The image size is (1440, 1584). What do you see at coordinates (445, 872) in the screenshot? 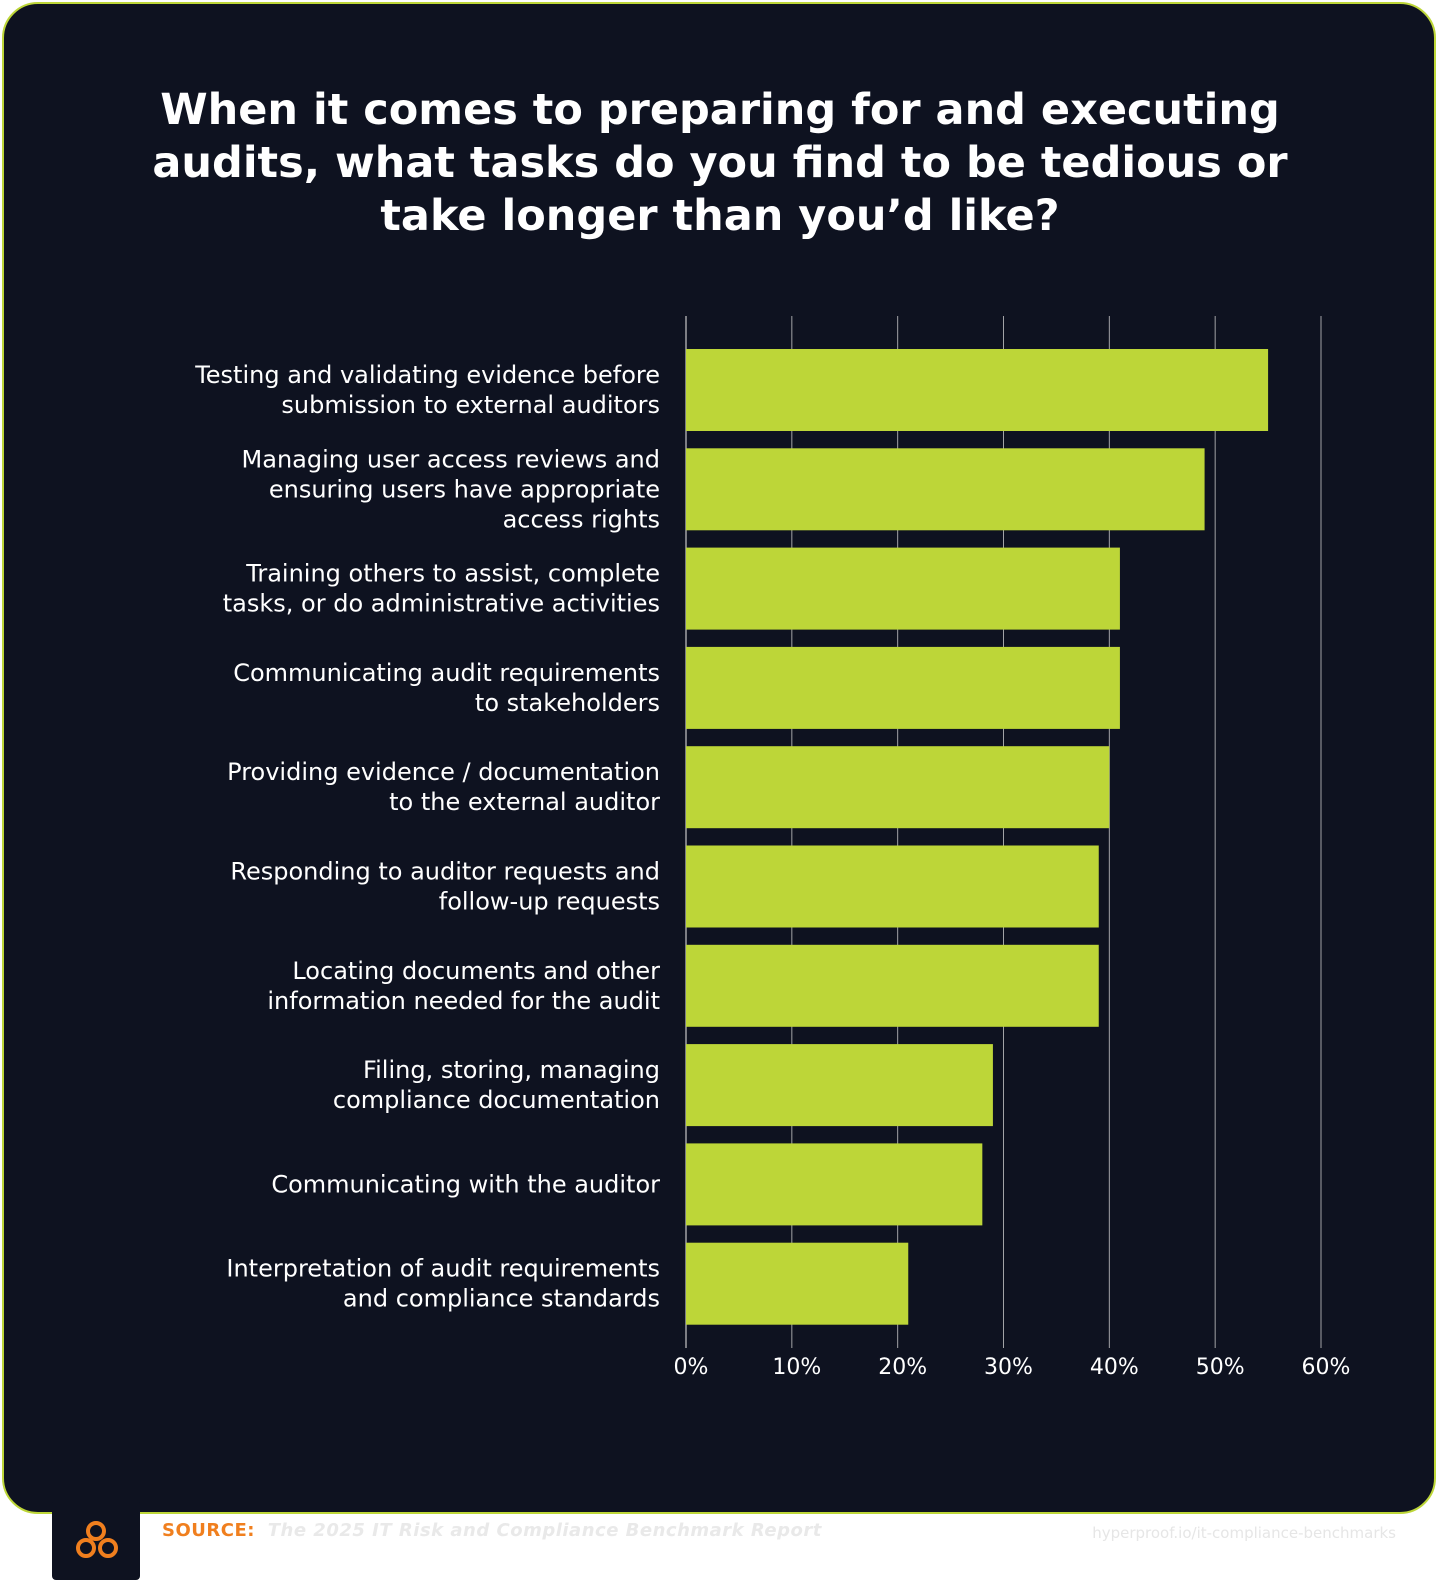
I see `category-label-line: Responding to auditor requests and` at bounding box center [445, 872].